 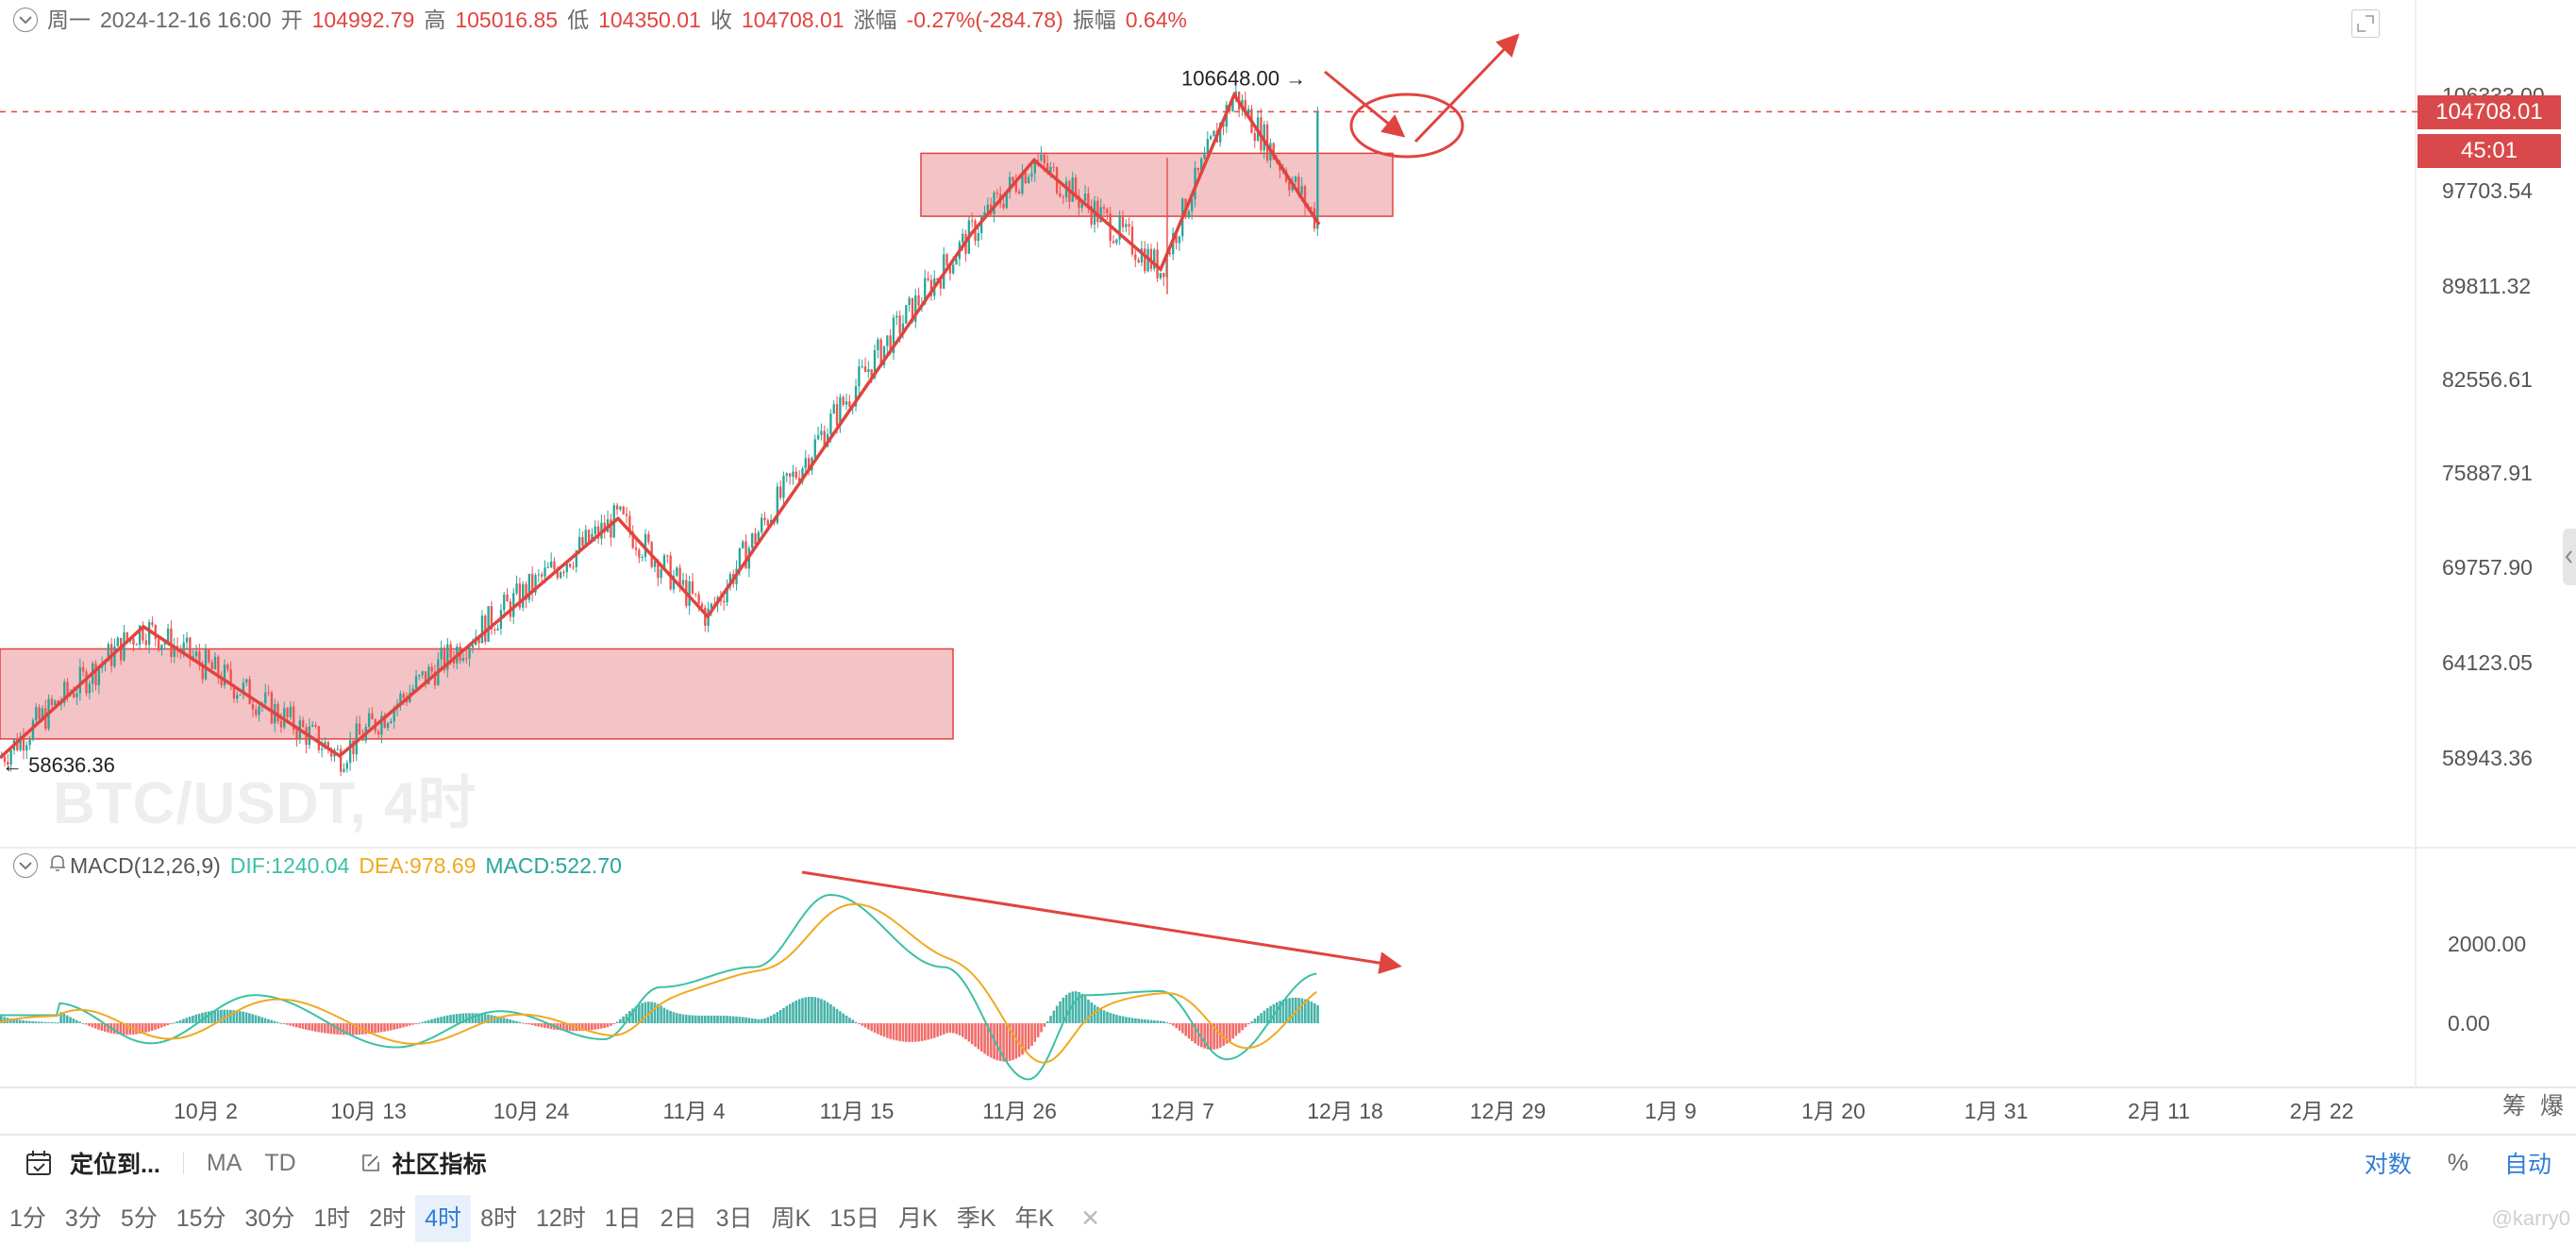 I want to click on close-icon: ✕, so click(x=1090, y=1218).